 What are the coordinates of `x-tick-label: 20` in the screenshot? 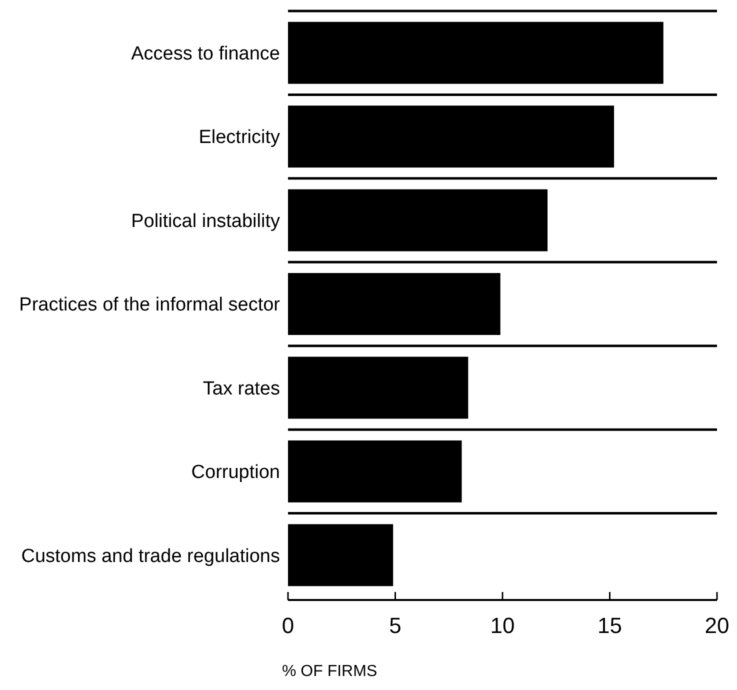 It's located at (717, 625).